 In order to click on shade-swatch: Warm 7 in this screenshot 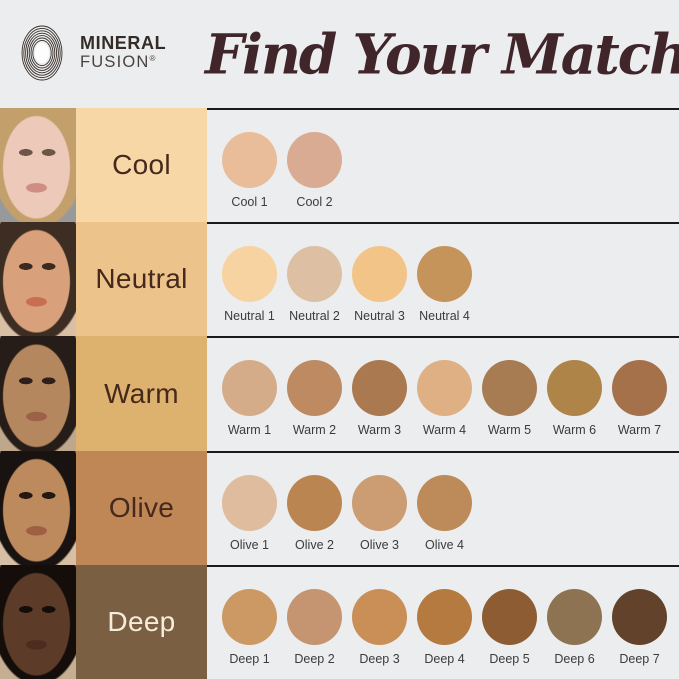, I will do `click(639, 398)`.